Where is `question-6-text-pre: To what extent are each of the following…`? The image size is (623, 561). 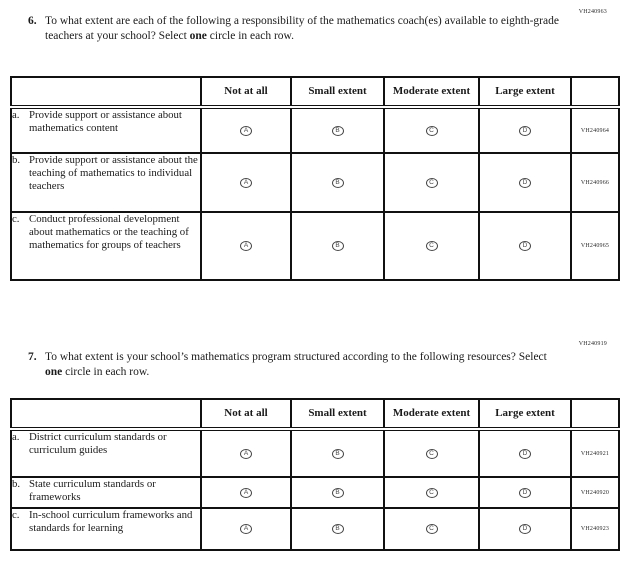
question-6-text-pre: To what extent are each of the following… is located at coordinates (302, 28).